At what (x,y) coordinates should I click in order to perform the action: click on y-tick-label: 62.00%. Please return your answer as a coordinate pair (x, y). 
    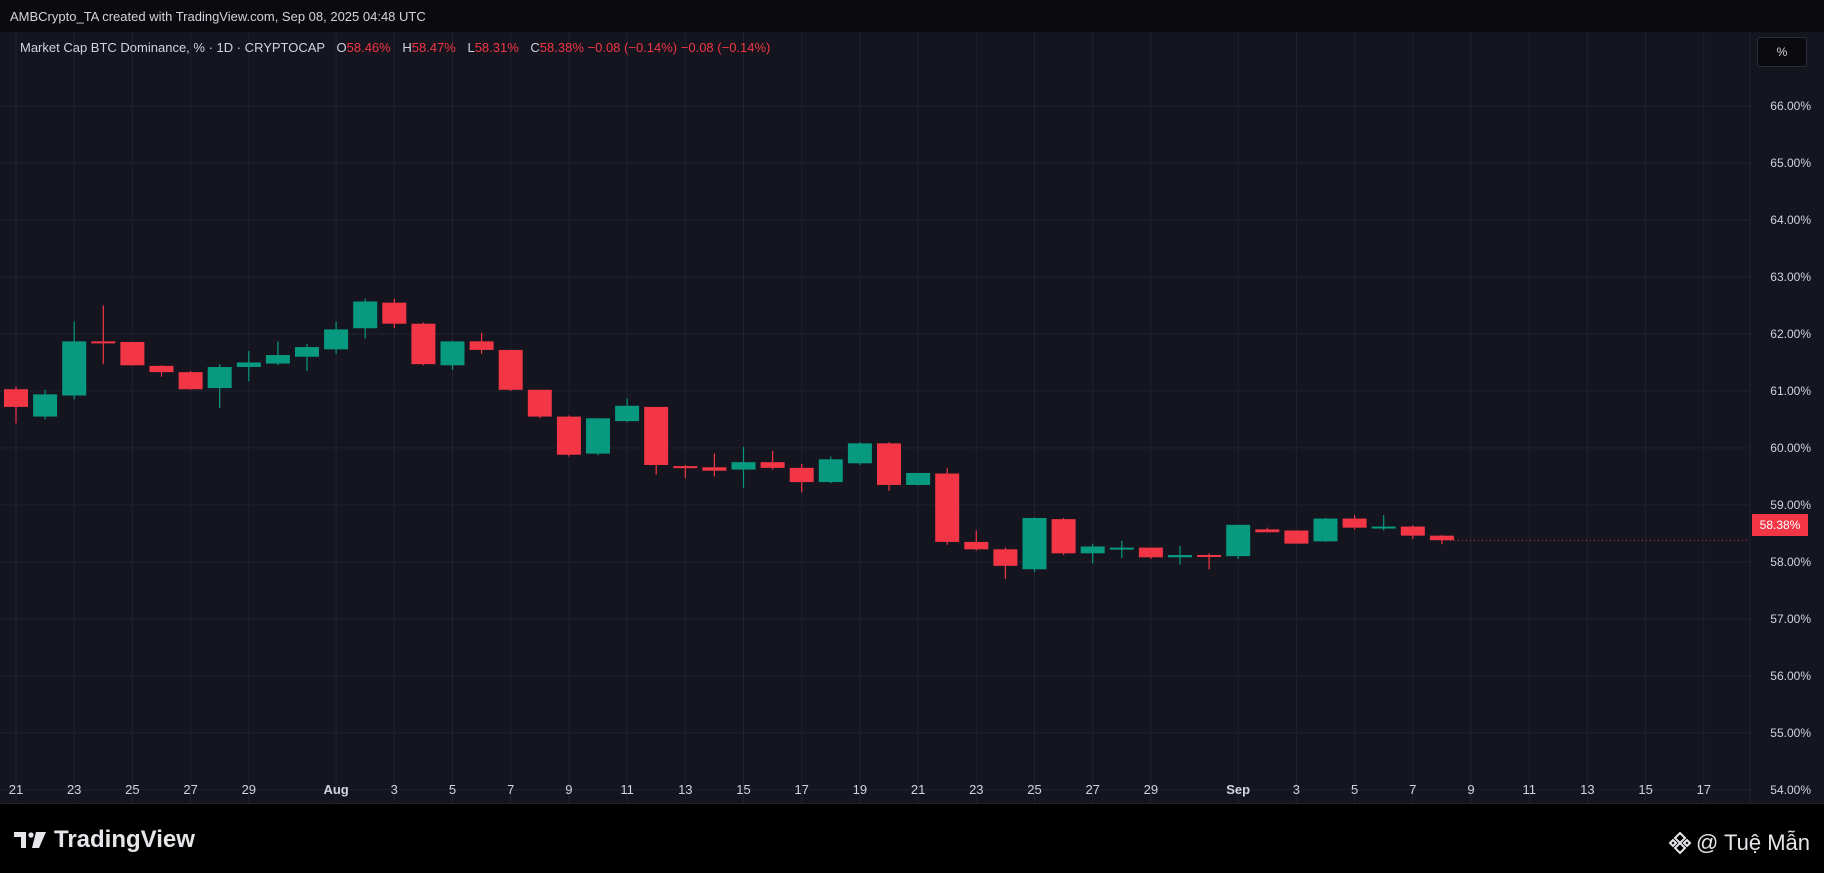
    Looking at the image, I should click on (1790, 334).